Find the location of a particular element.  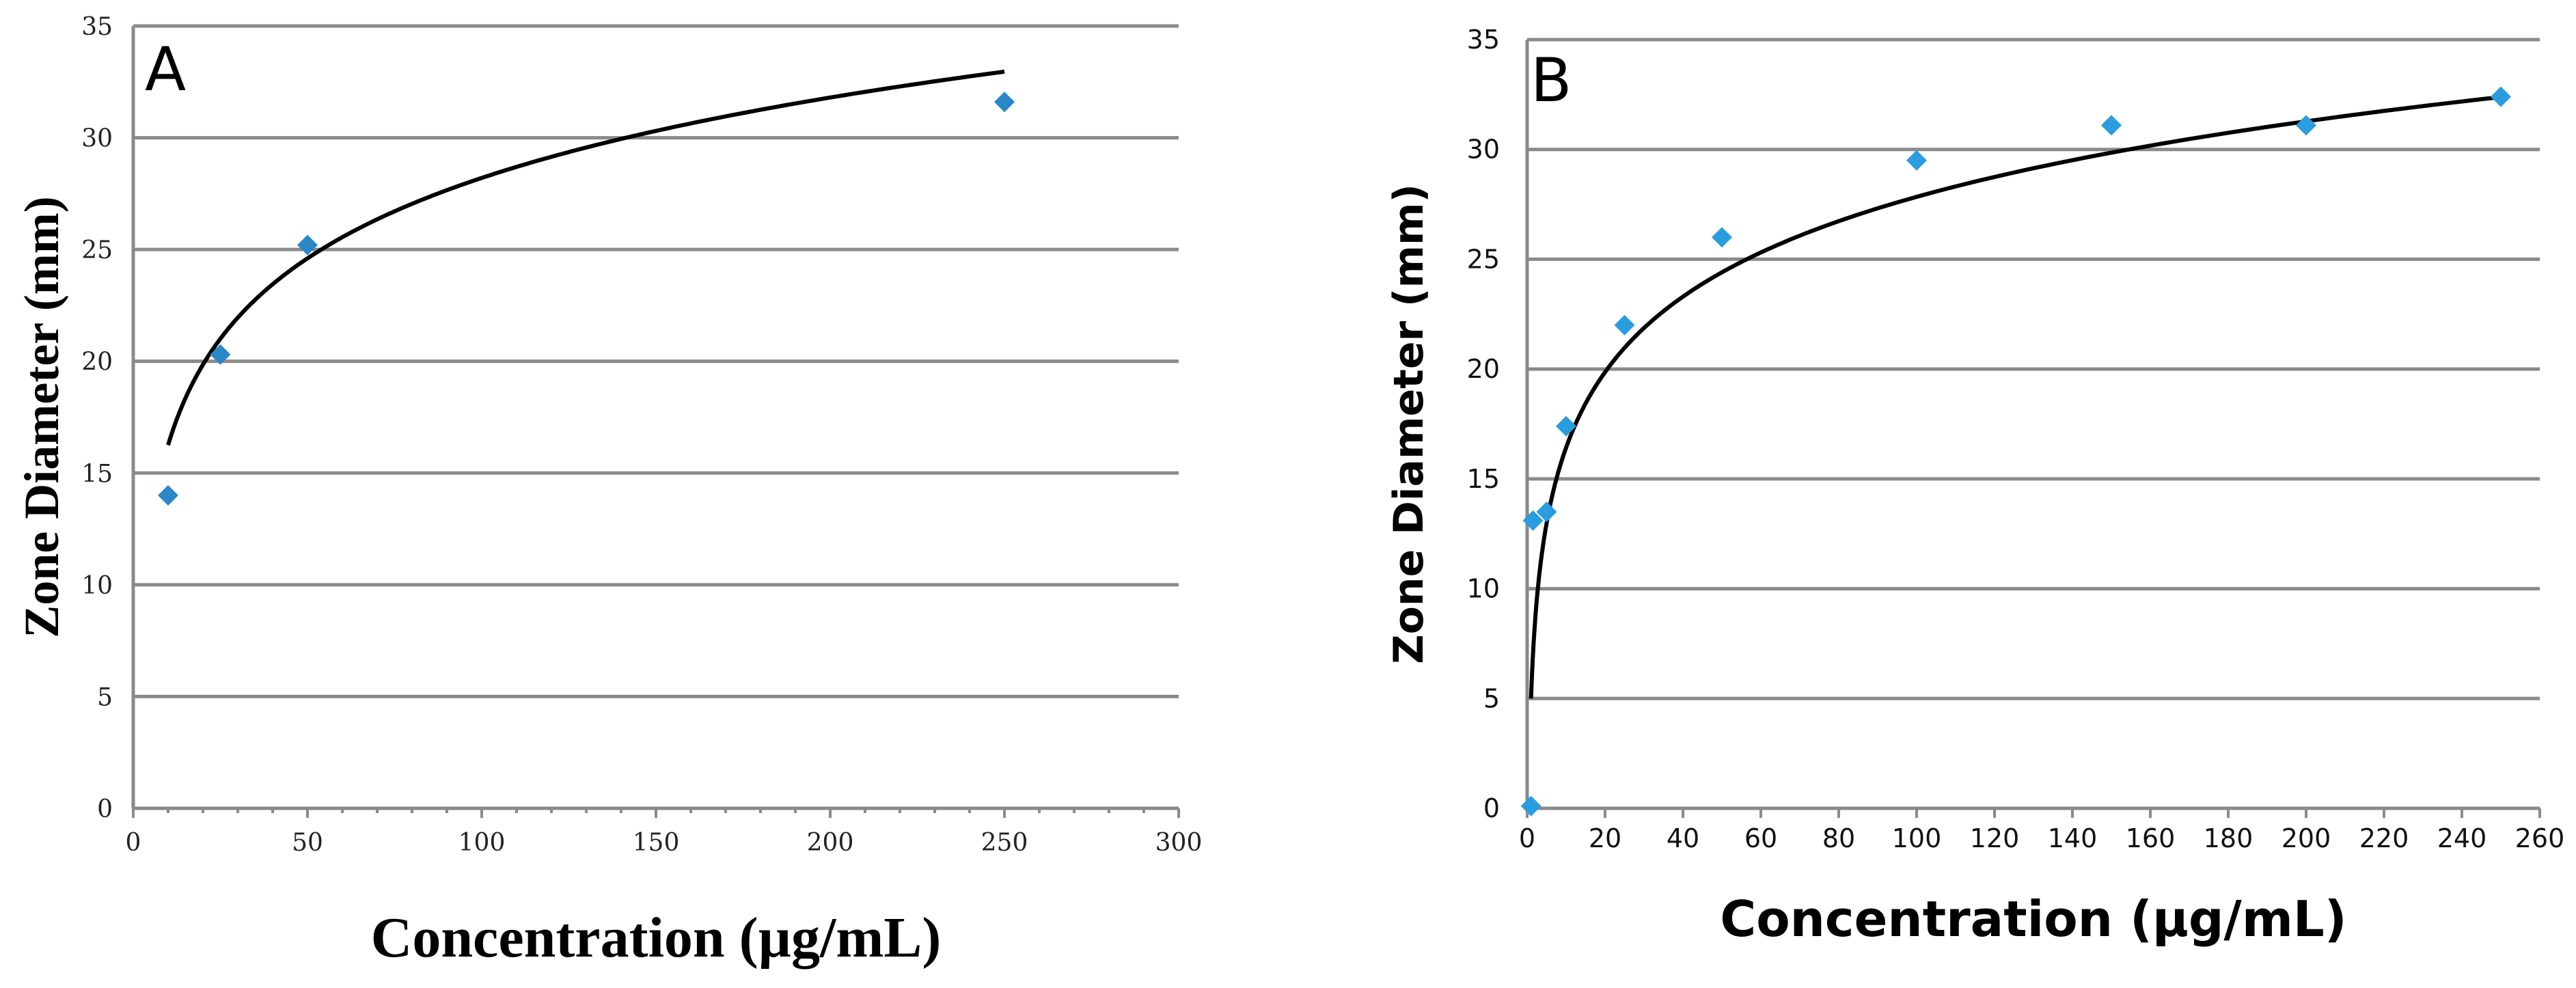

x-tick-label: 80 is located at coordinates (1838, 838).